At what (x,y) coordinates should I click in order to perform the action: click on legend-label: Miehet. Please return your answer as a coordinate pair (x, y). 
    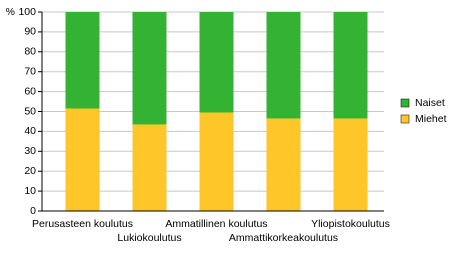
    Looking at the image, I should click on (431, 119).